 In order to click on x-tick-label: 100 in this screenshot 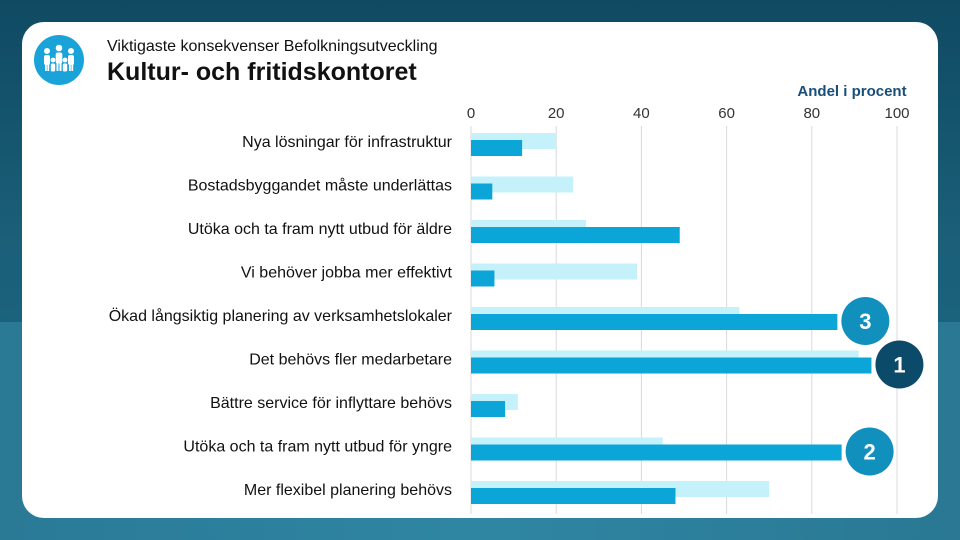, I will do `click(896, 113)`.